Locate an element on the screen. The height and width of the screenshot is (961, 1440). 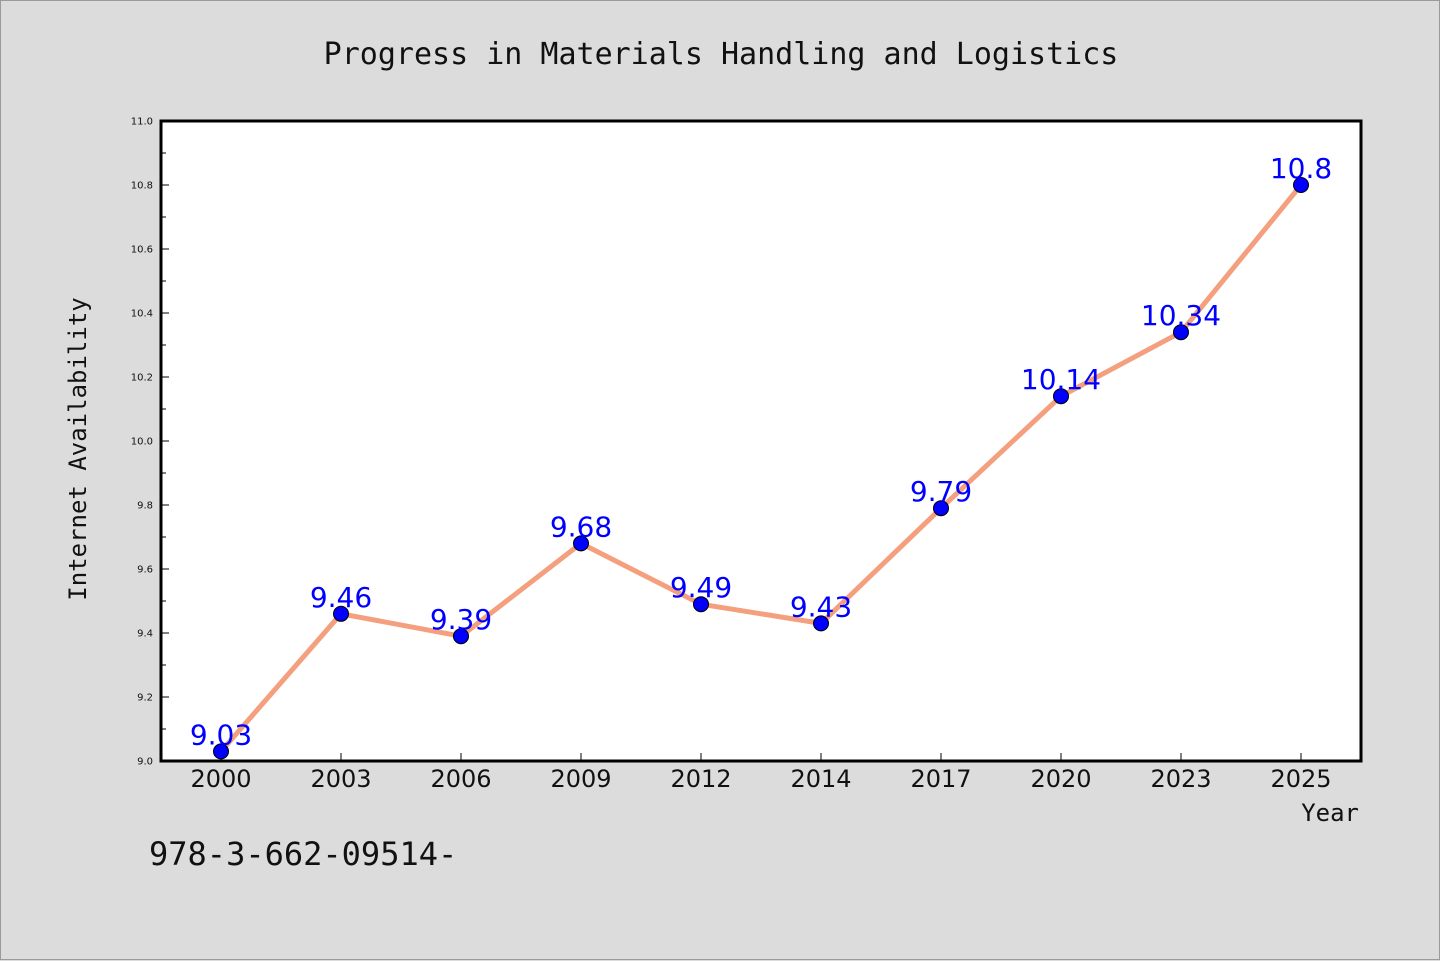
x-axis: 2000 2003 2006 2009 2012 2014 2017 2020 2023 2025 is located at coordinates (761, 773).